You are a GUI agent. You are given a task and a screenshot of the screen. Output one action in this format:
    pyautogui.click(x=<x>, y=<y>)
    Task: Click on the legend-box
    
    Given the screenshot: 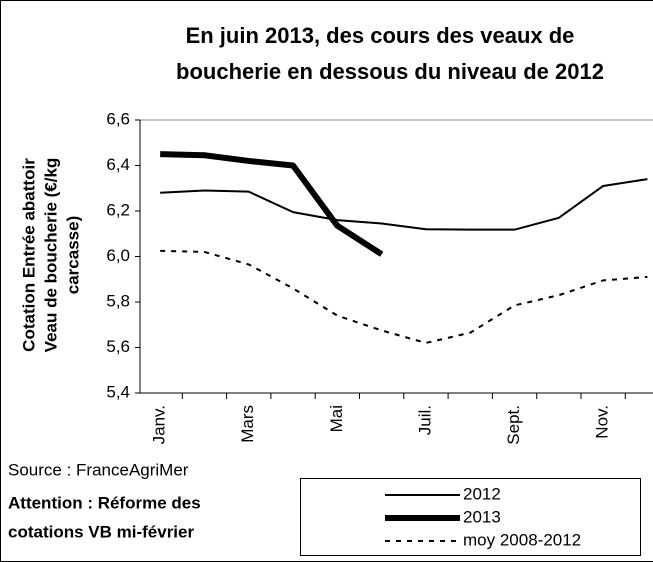 What is the action you would take?
    pyautogui.click(x=470, y=517)
    